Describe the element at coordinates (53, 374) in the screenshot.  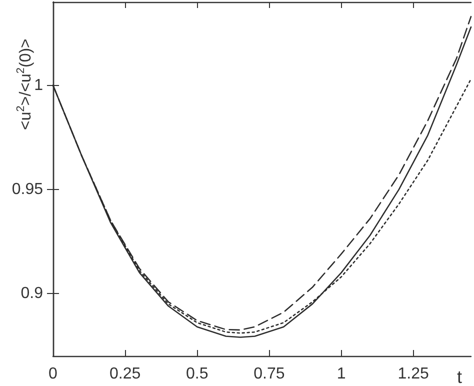
I see `x-tick-label: 0` at that location.